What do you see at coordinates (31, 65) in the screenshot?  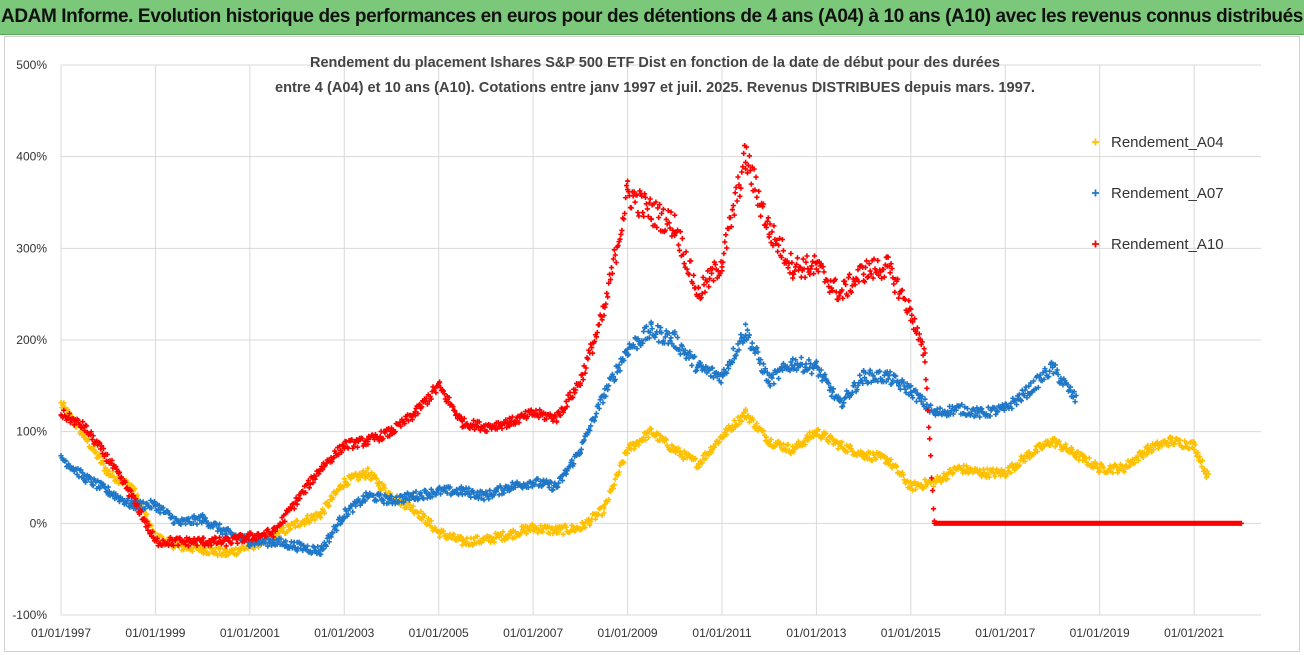 I see `y-tick-label: 500%` at bounding box center [31, 65].